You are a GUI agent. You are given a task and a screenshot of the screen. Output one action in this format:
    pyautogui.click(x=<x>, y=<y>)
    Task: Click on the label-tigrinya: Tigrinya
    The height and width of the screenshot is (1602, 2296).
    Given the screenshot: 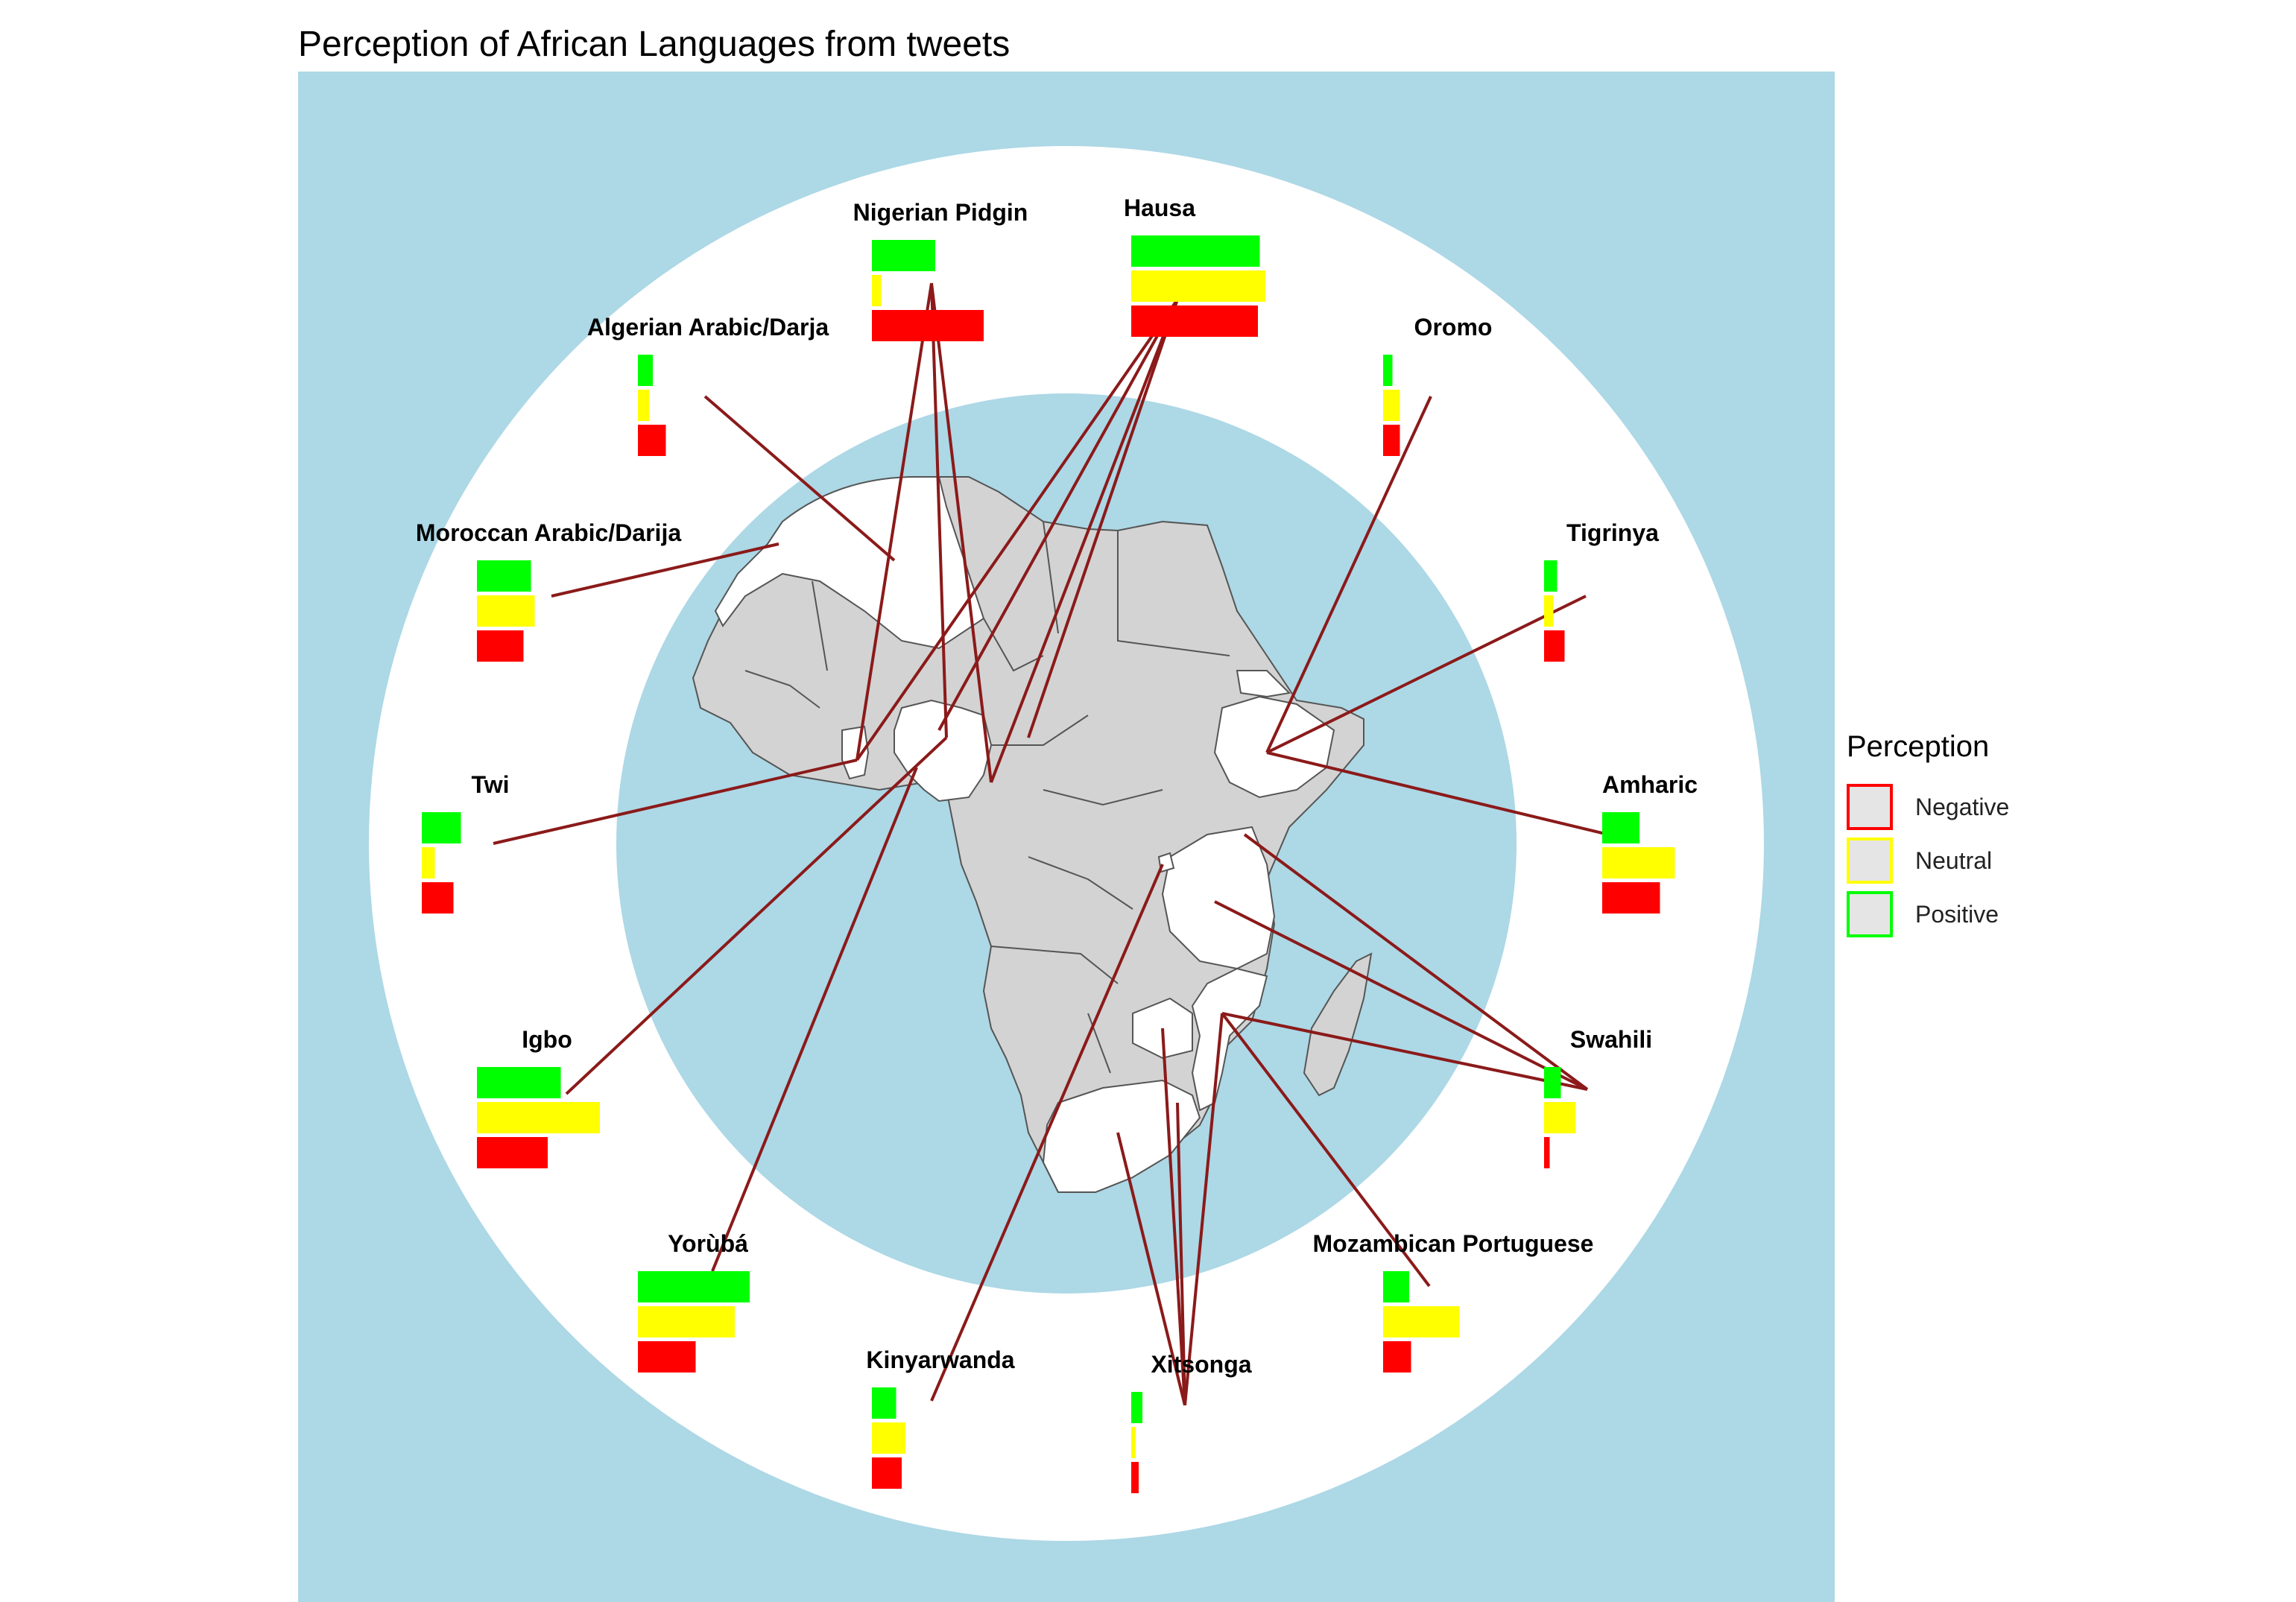 What is the action you would take?
    pyautogui.click(x=1612, y=532)
    